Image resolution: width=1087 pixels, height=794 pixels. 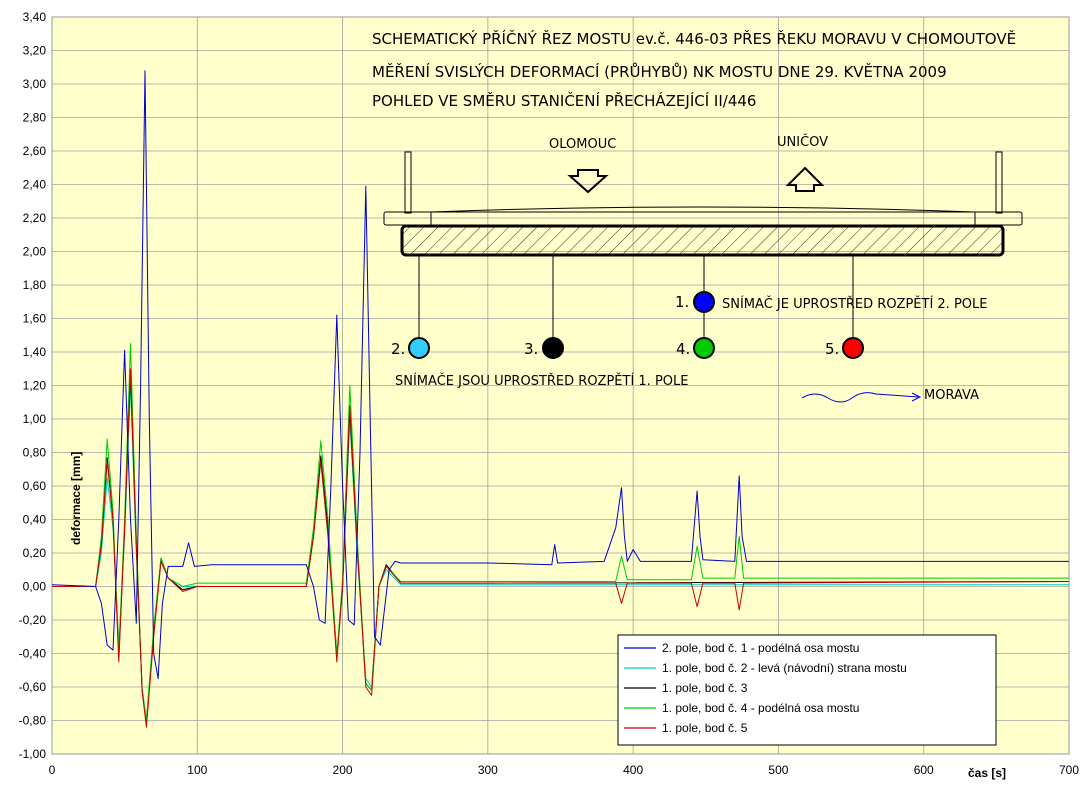 I want to click on legend-label: 1. pole, bod č. 3, so click(x=705, y=688).